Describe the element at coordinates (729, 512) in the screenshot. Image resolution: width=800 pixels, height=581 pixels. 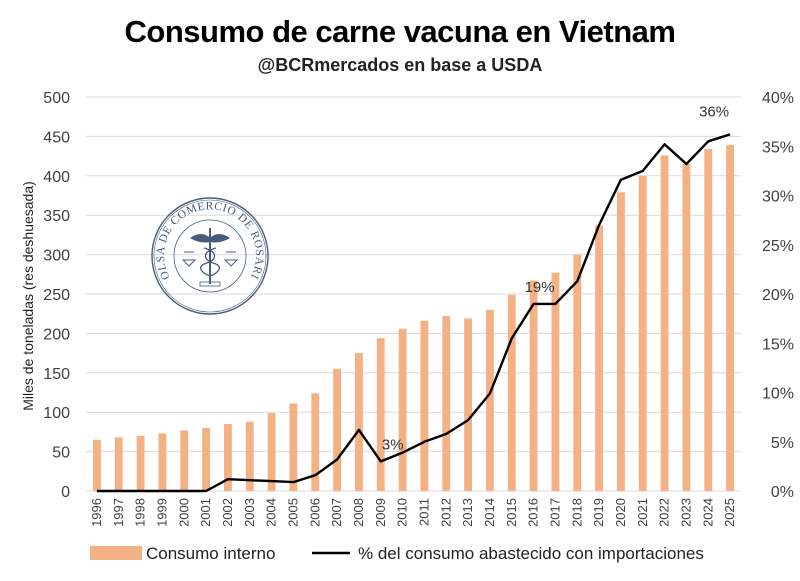
I see `x-tick-label: 2025` at that location.